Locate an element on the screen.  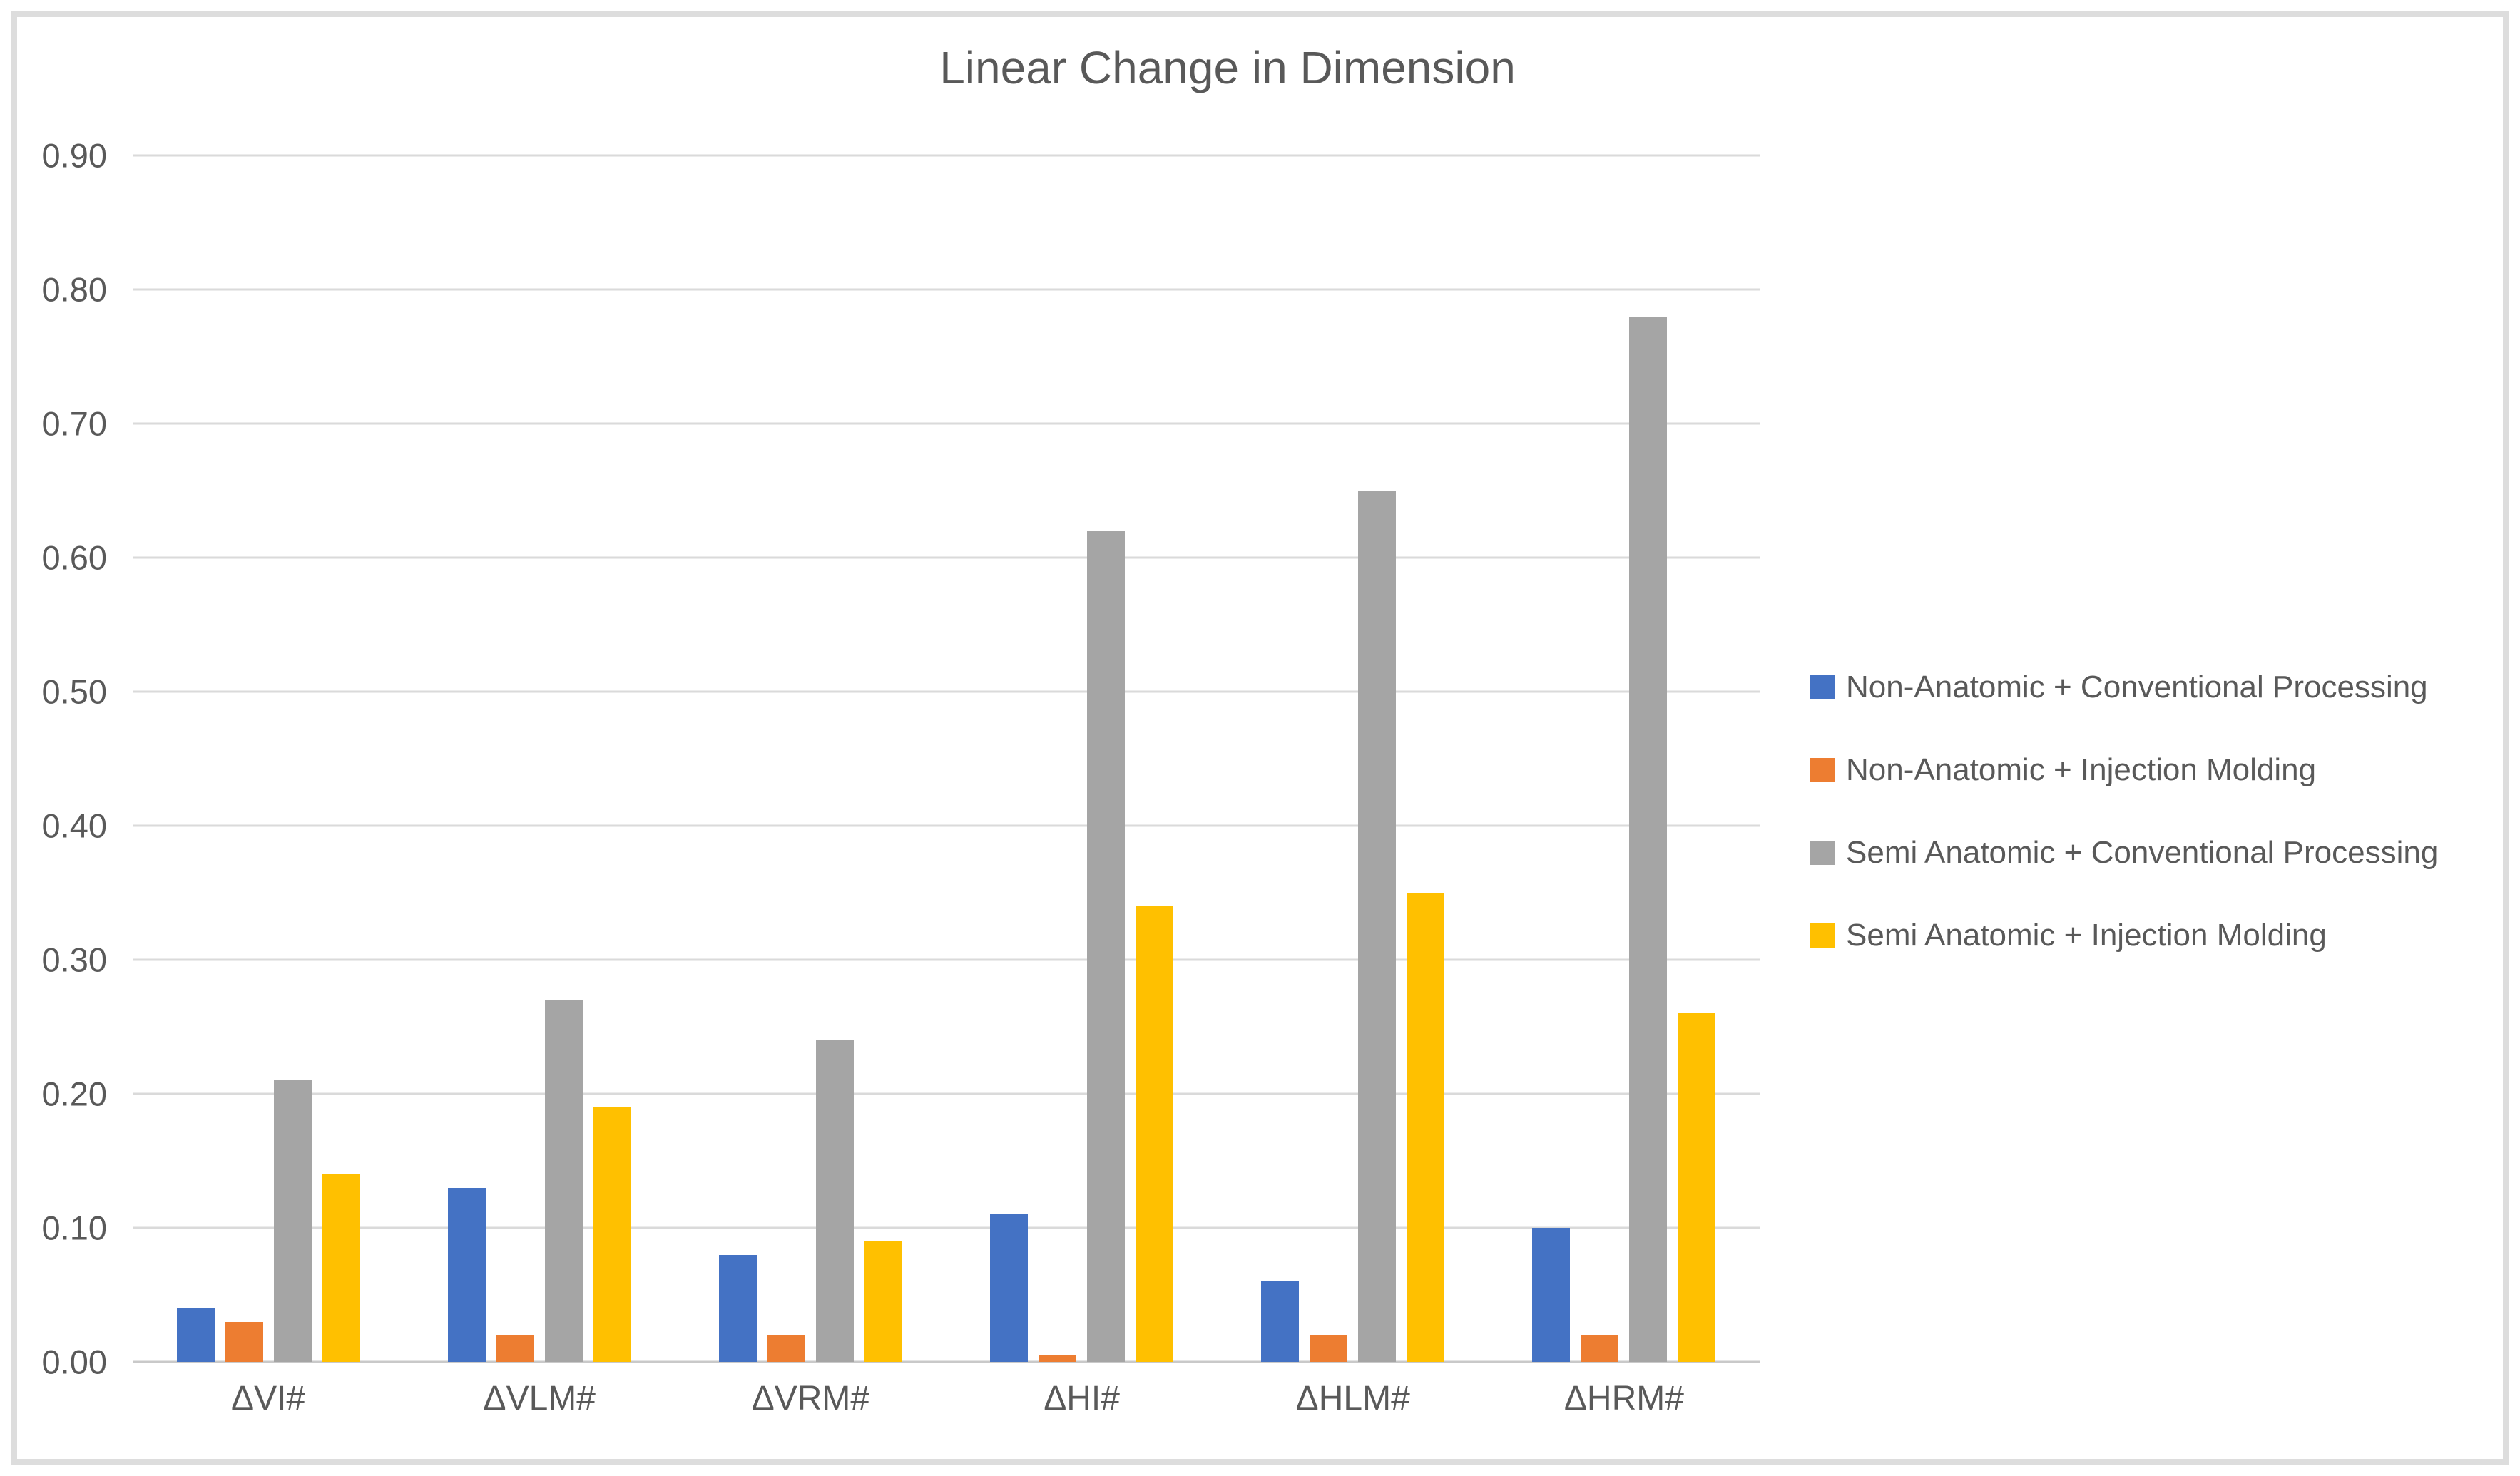
bar-ΔHI#-Semi Anatomic + Injection Molding is located at coordinates (1155, 1134).